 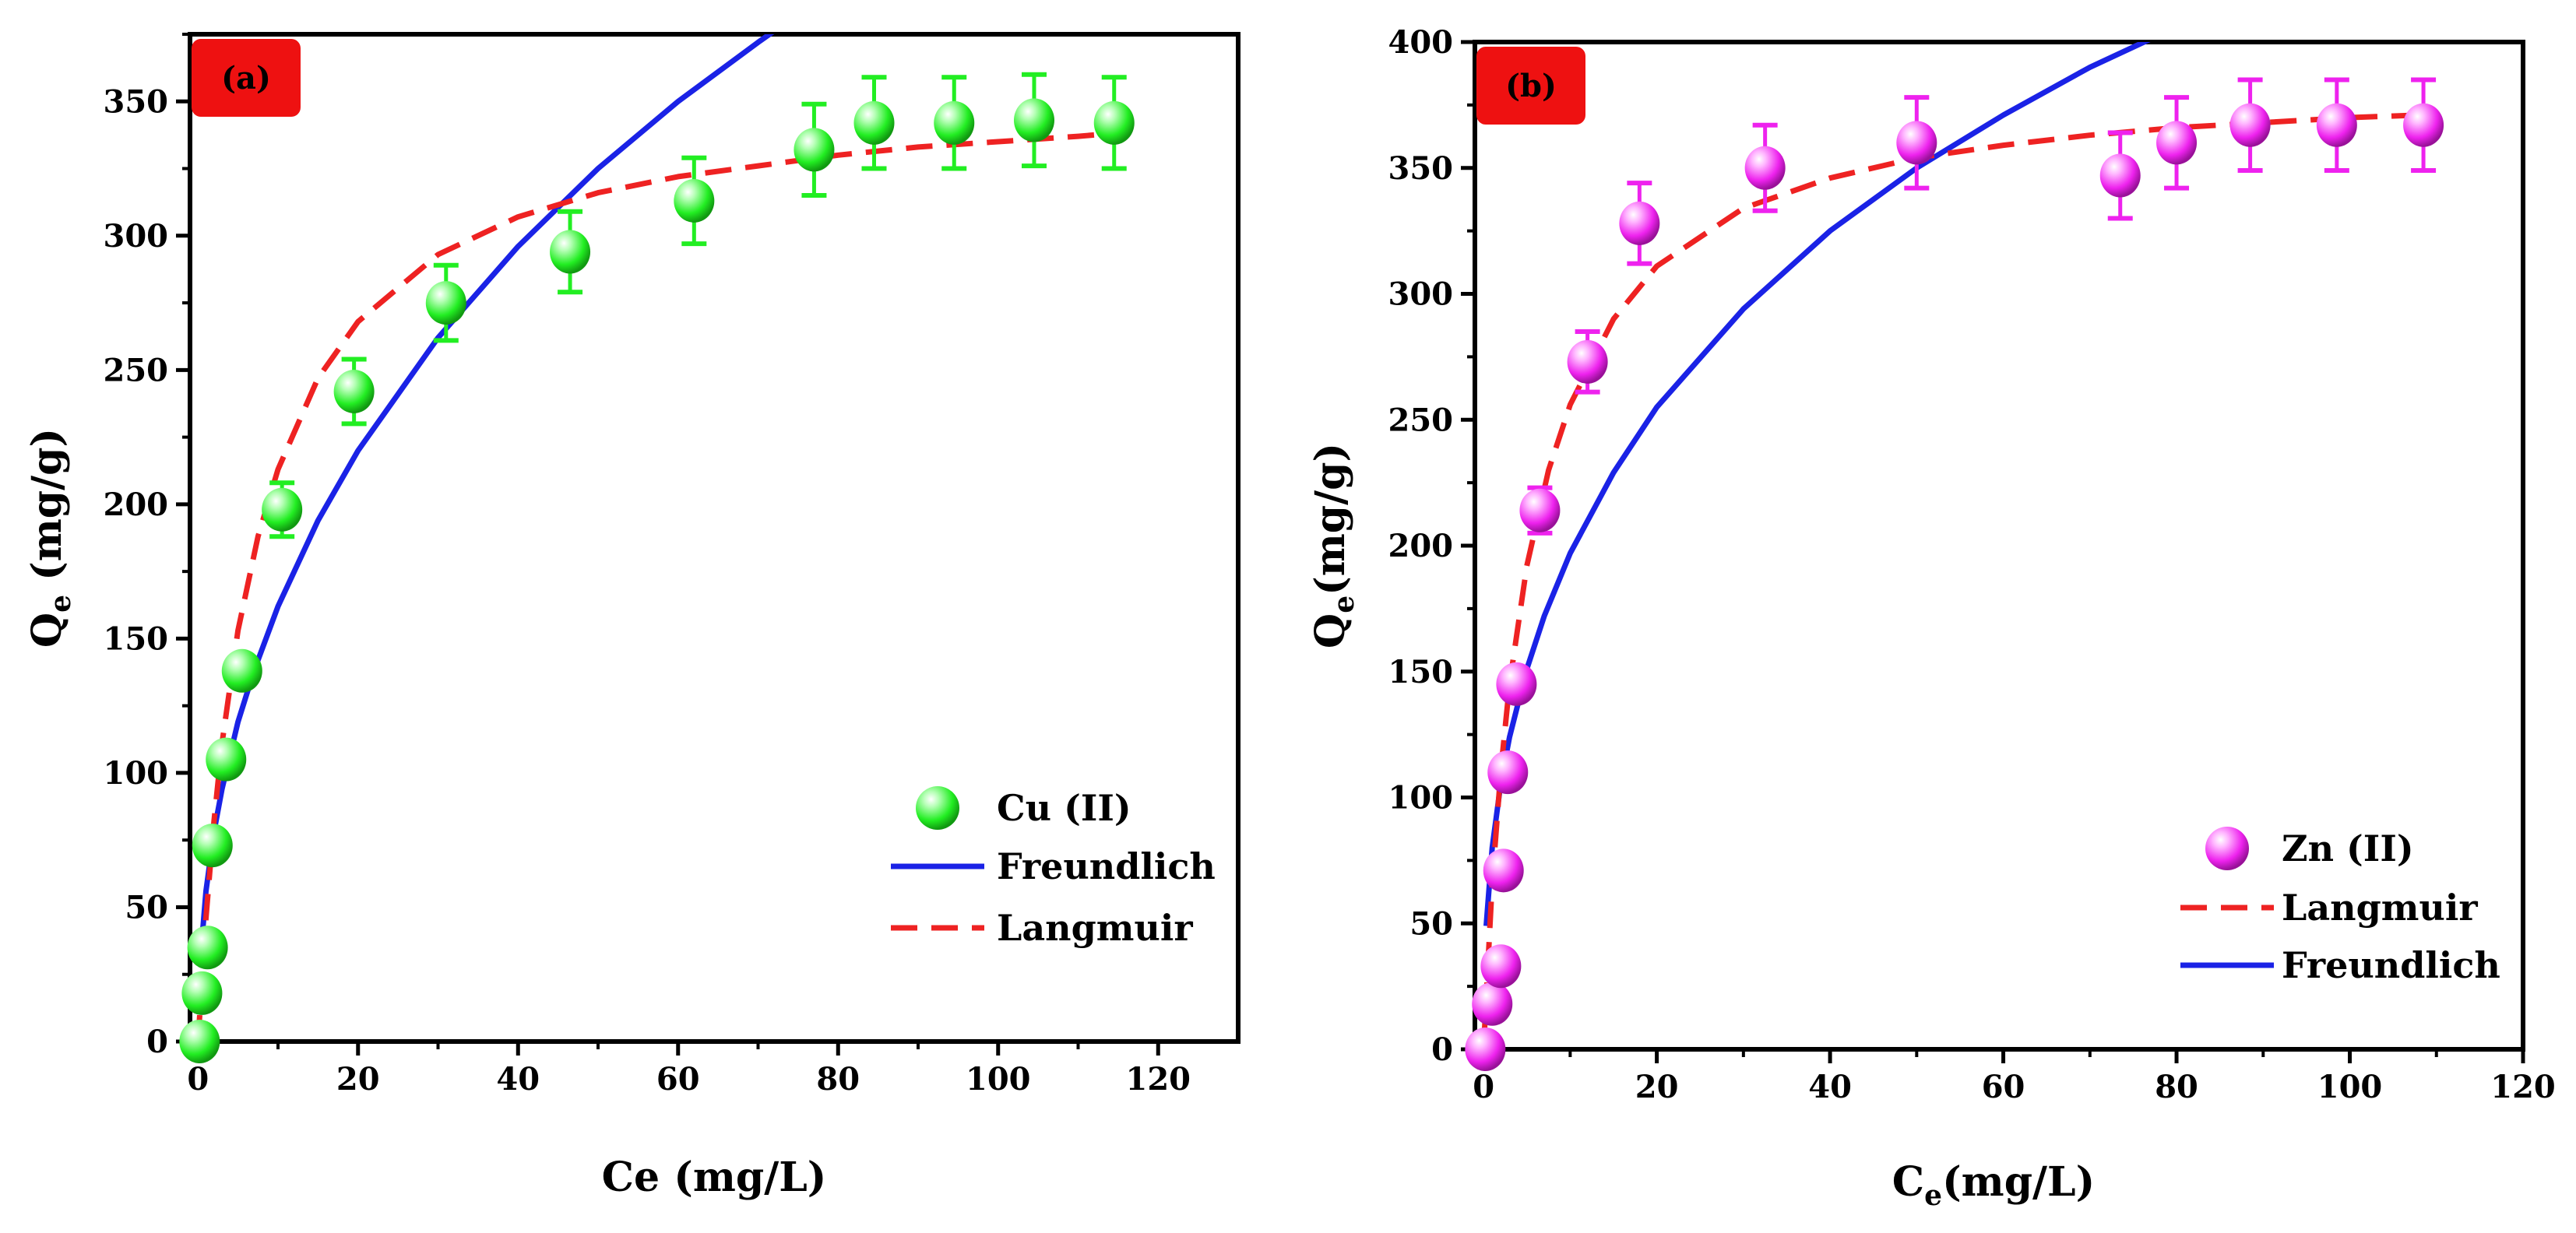 I want to click on panel-a-x-tick-label: 0, so click(x=198, y=1079).